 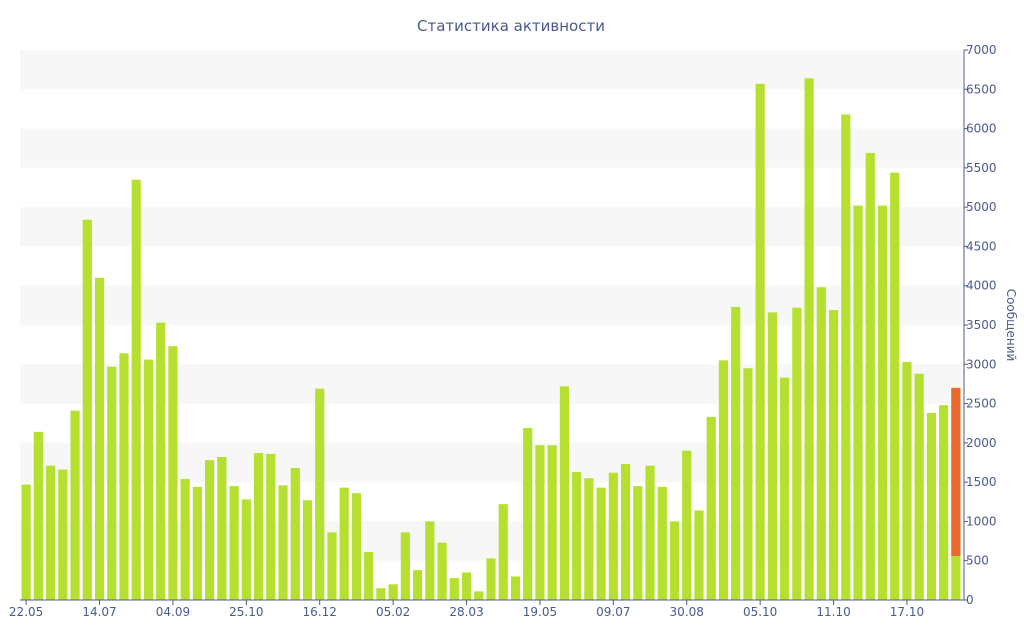 What do you see at coordinates (981, 129) in the screenshot?
I see `y-tick-label: 6000` at bounding box center [981, 129].